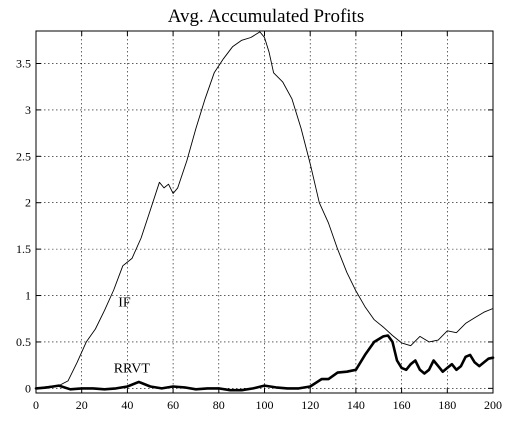 The image size is (516, 444). Describe the element at coordinates (28, 296) in the screenshot. I see `y-tick-label: 1` at that location.